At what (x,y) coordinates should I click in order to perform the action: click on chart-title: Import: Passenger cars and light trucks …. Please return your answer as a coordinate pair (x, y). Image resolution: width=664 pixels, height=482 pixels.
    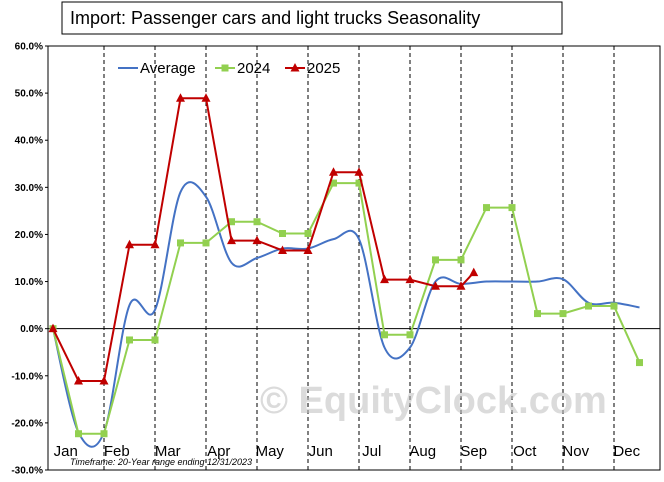
    Looking at the image, I should click on (275, 18).